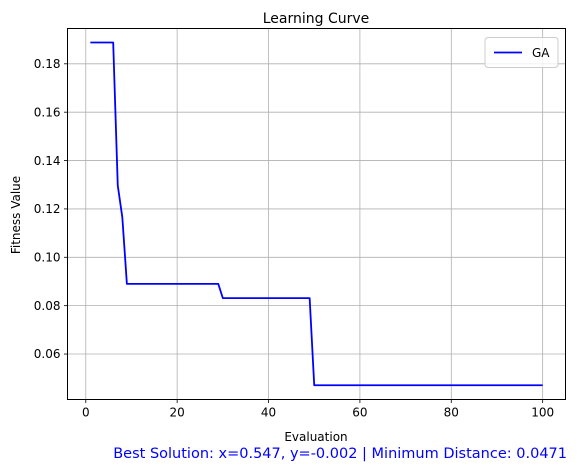 The width and height of the screenshot is (579, 474). Describe the element at coordinates (47, 64) in the screenshot. I see `y-tick-label: 0.18` at that location.